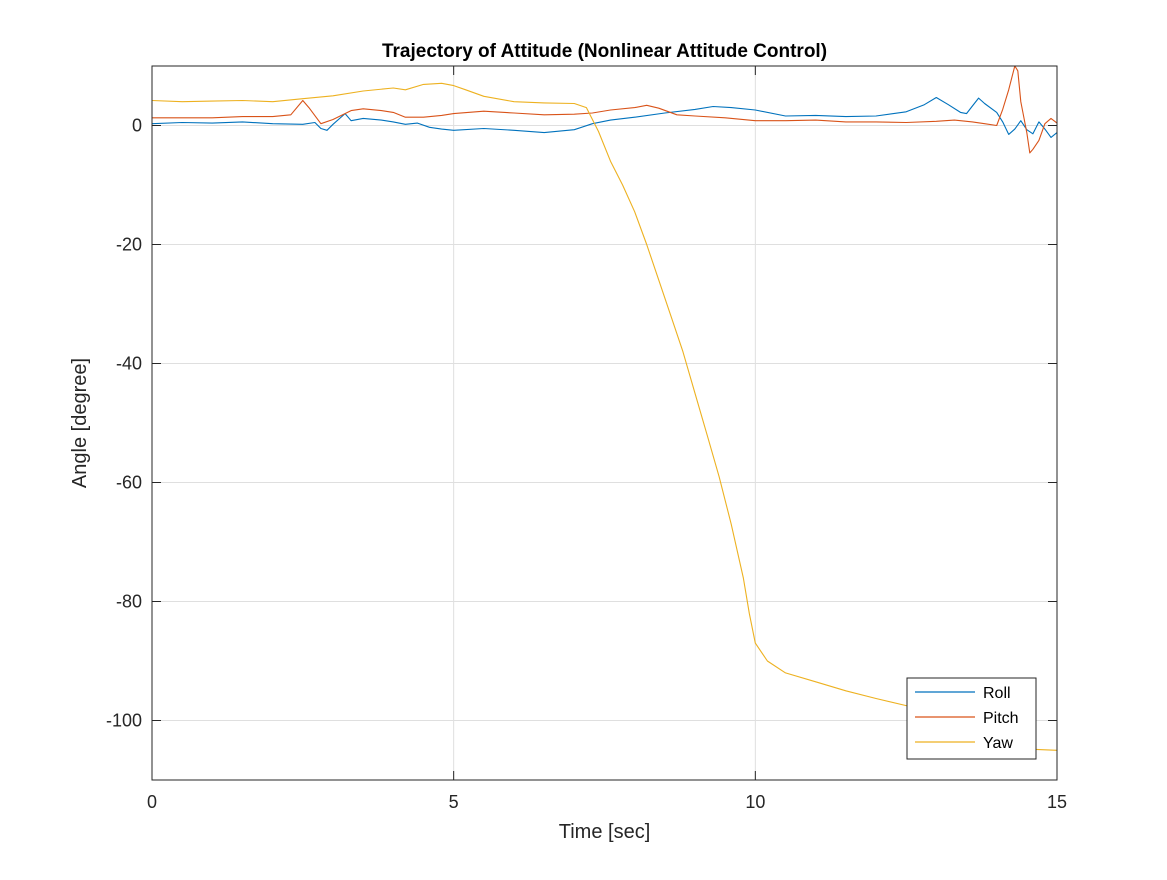 This screenshot has height=880, width=1167. Describe the element at coordinates (129, 245) in the screenshot. I see `y-tick-label: -20` at that location.